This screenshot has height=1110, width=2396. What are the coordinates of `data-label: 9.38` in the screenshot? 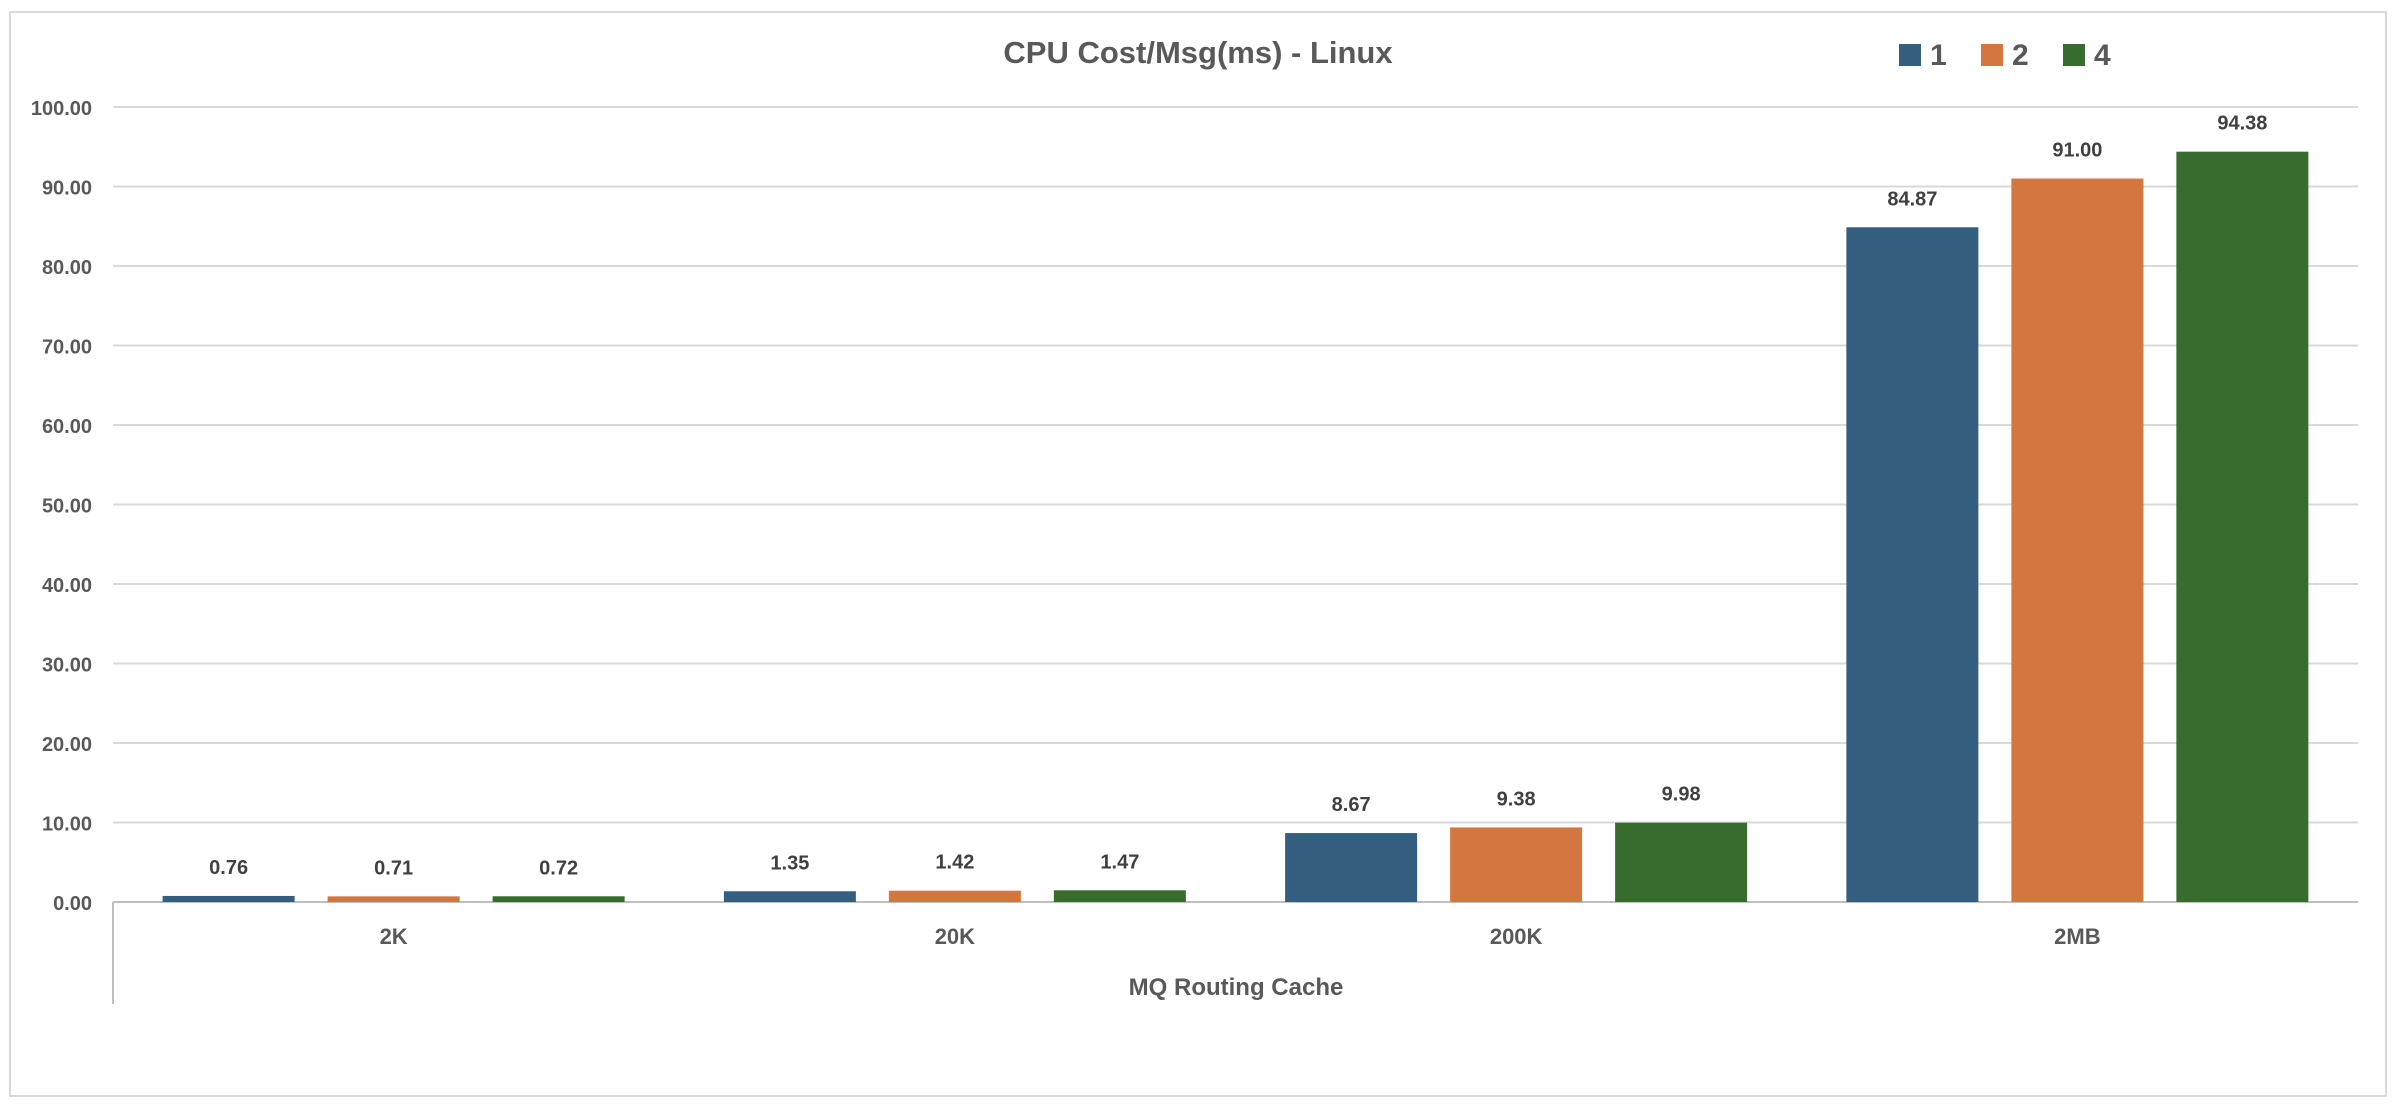 It's located at (1516, 799).